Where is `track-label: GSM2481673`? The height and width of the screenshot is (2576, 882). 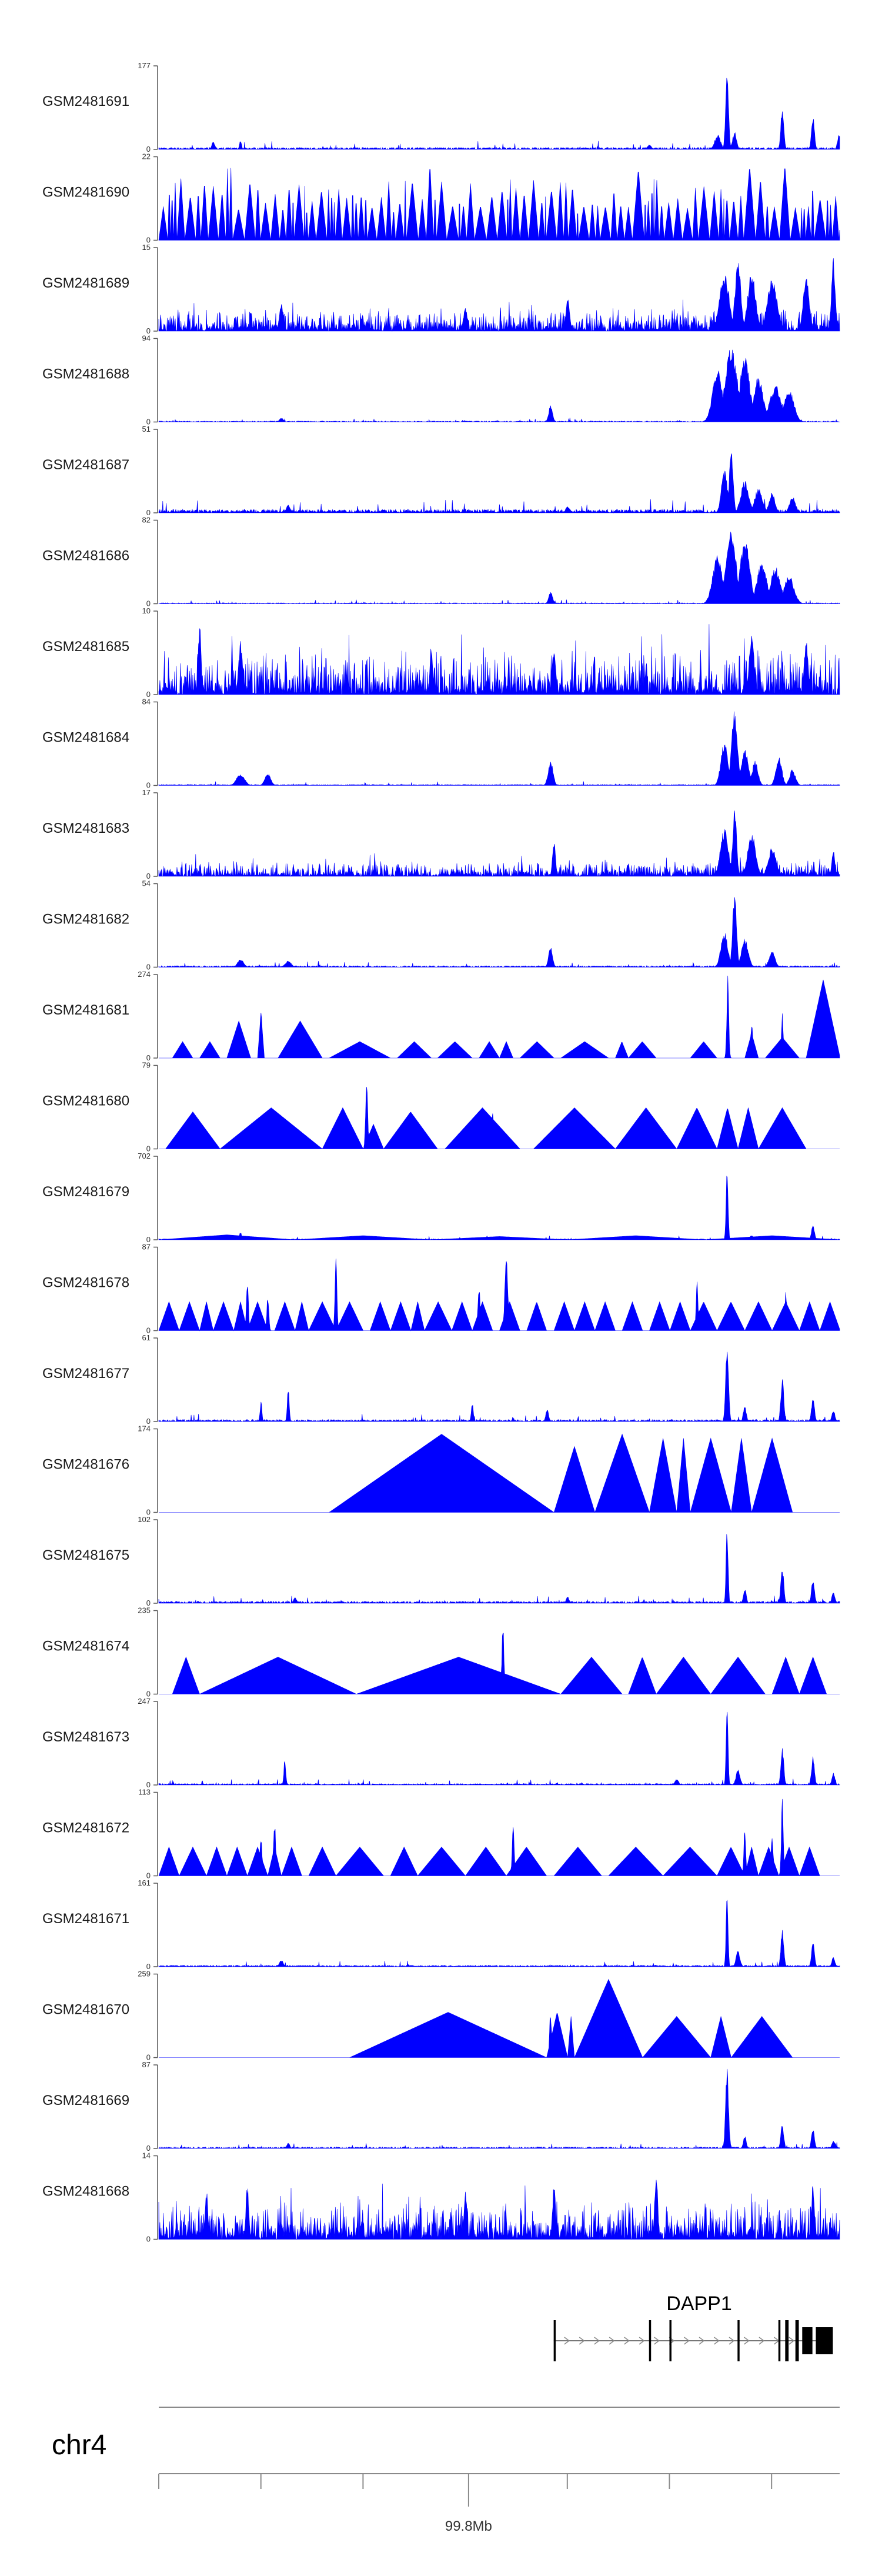 track-label: GSM2481673 is located at coordinates (85, 1737).